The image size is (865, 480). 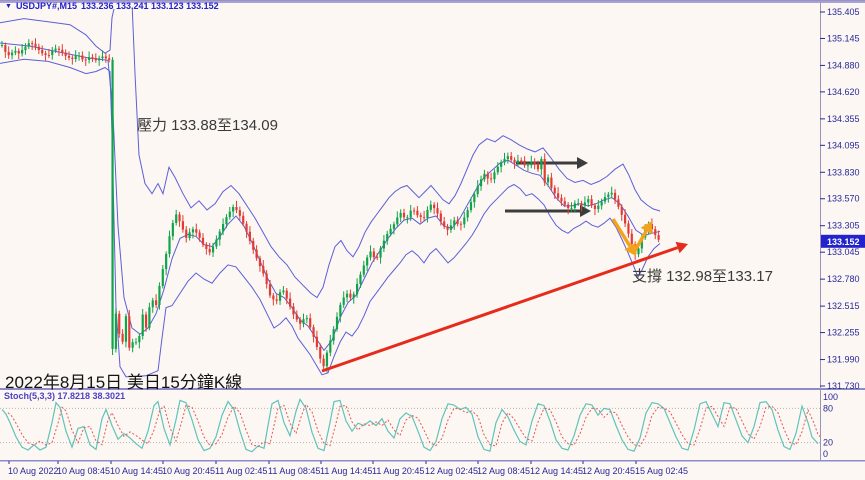 What do you see at coordinates (661, 471) in the screenshot?
I see `time-axis-label: 15 Aug 02:45` at bounding box center [661, 471].